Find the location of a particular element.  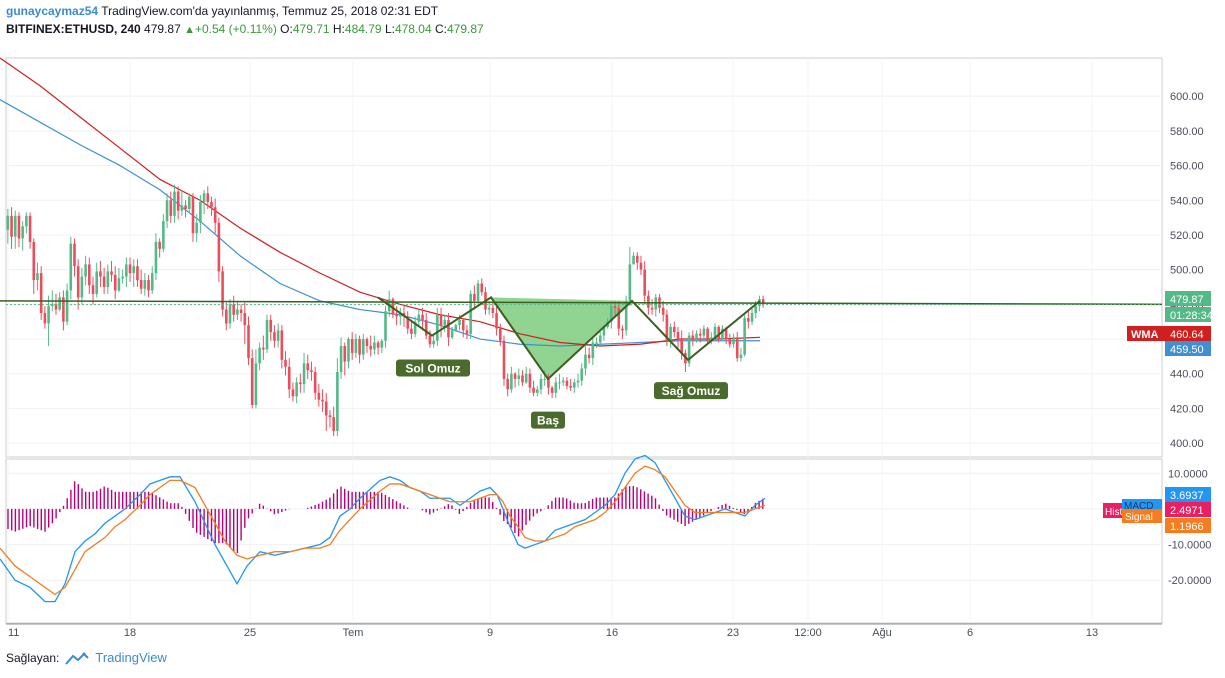

price-axis-tick: 540.00 is located at coordinates (1187, 201).